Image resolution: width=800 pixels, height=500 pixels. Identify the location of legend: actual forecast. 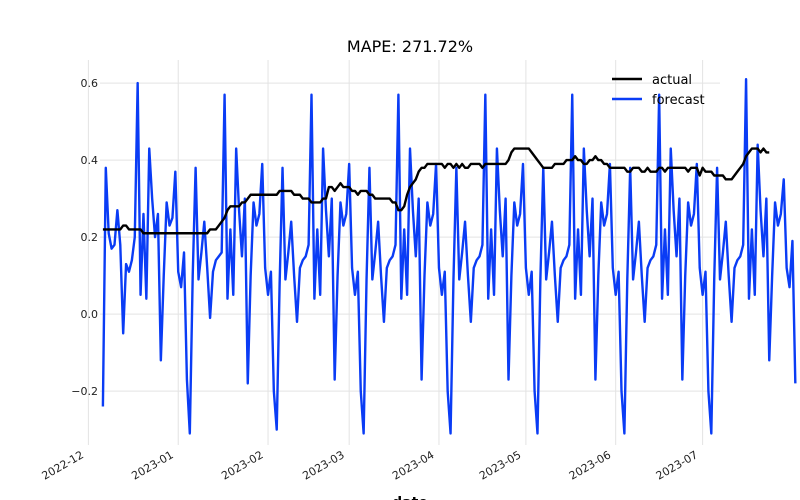
(658, 90).